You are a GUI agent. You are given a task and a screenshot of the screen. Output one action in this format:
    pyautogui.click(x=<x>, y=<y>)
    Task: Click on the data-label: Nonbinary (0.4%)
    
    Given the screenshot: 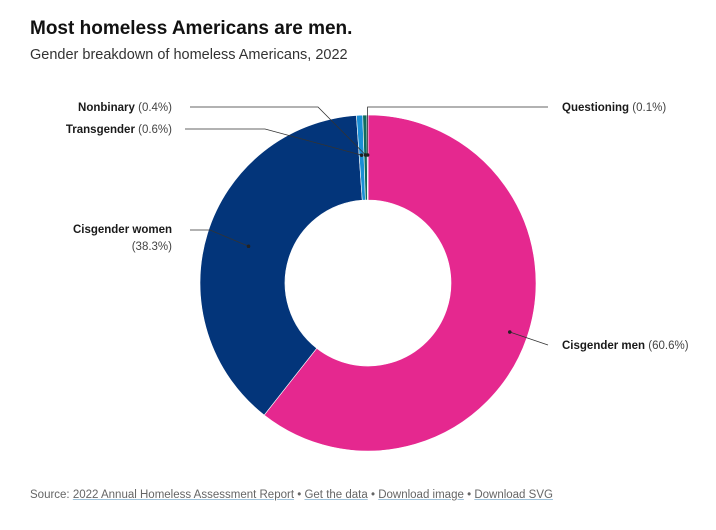 What is the action you would take?
    pyautogui.click(x=125, y=108)
    